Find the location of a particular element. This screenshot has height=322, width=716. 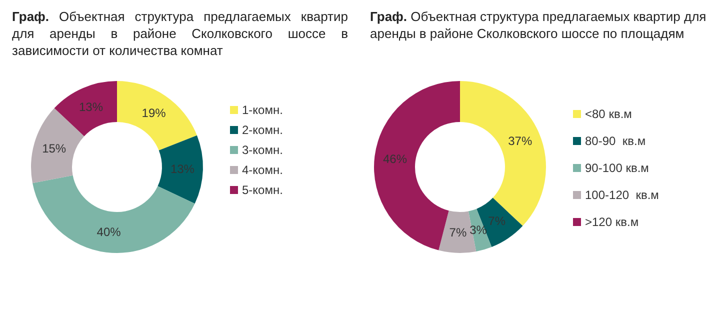

legend-label: 4-комн. is located at coordinates (262, 170).